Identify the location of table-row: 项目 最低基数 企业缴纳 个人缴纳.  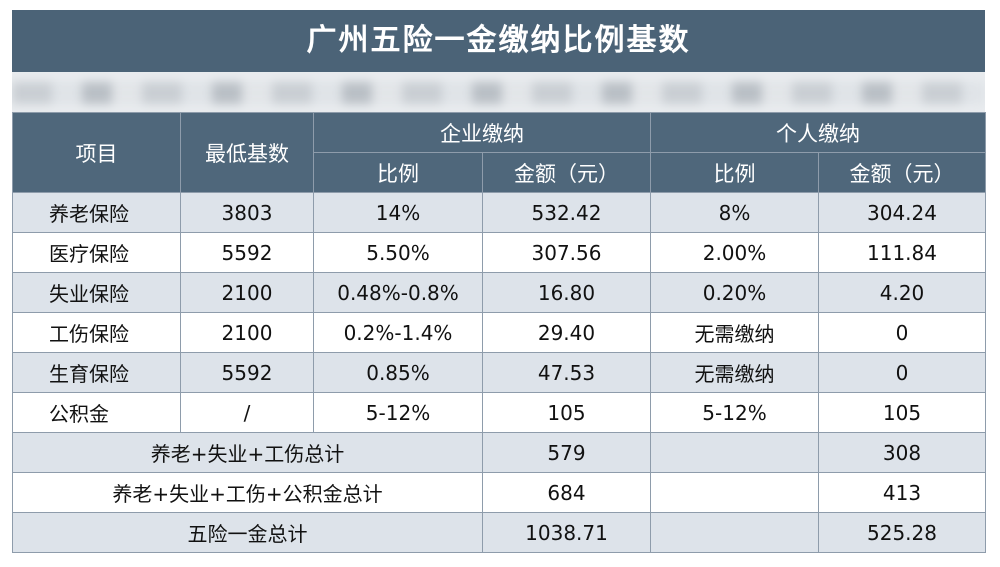
(499, 152).